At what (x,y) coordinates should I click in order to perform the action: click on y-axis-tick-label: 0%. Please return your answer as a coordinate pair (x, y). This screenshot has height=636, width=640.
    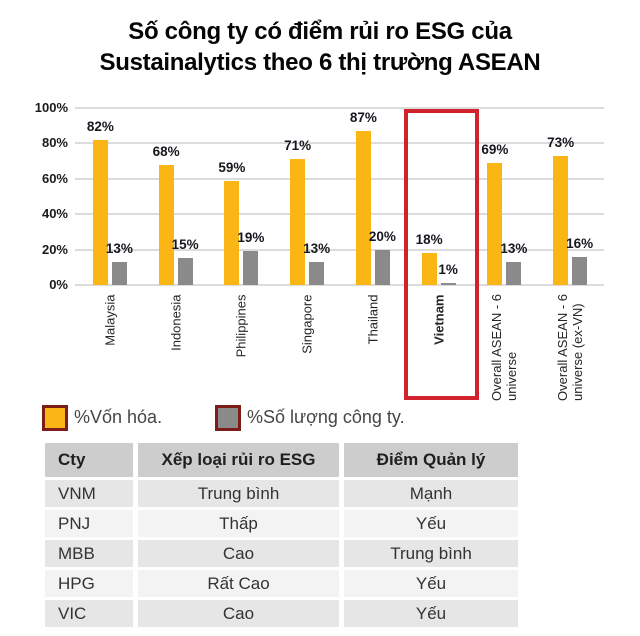
    Looking at the image, I should click on (58, 284).